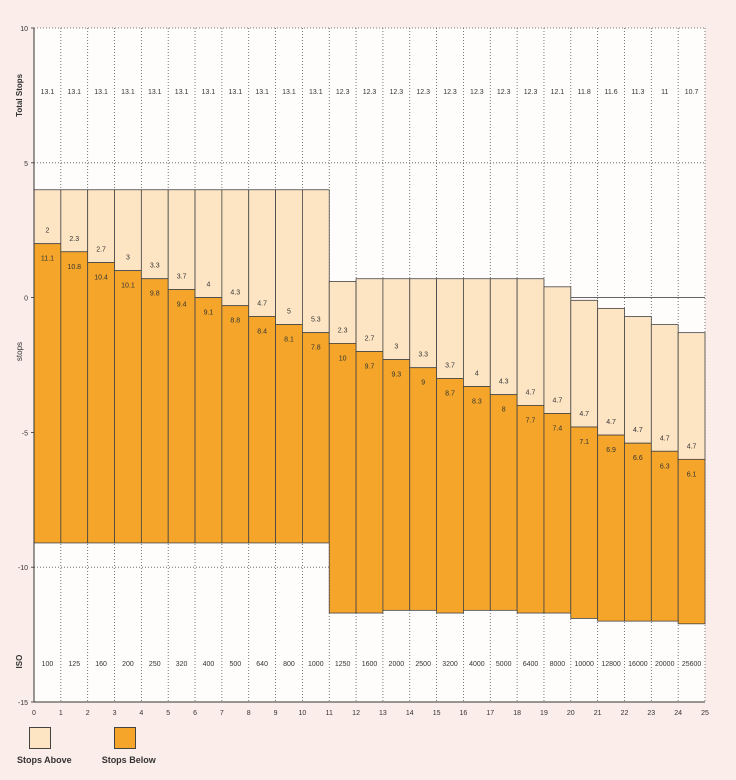 The height and width of the screenshot is (780, 736). Describe the element at coordinates (115, 713) in the screenshot. I see `x-tick-label: 3` at that location.